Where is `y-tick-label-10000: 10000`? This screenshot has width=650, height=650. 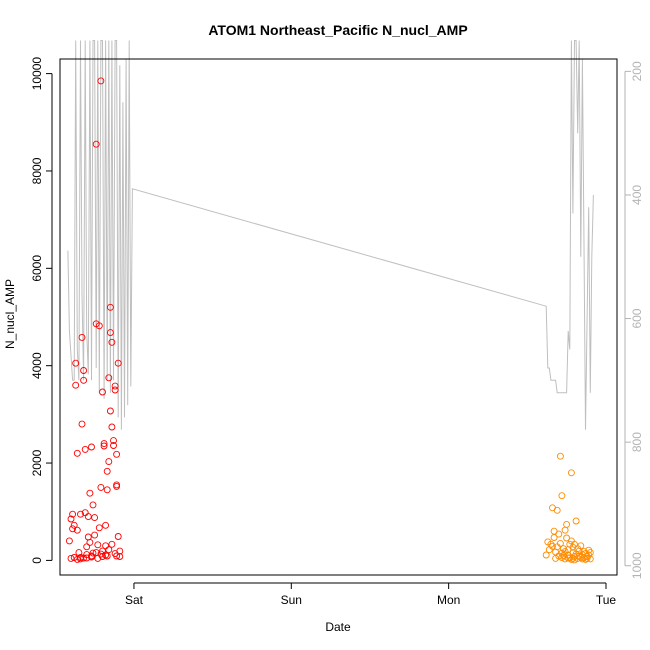 y-tick-label-10000: 10000 is located at coordinates (37, 74).